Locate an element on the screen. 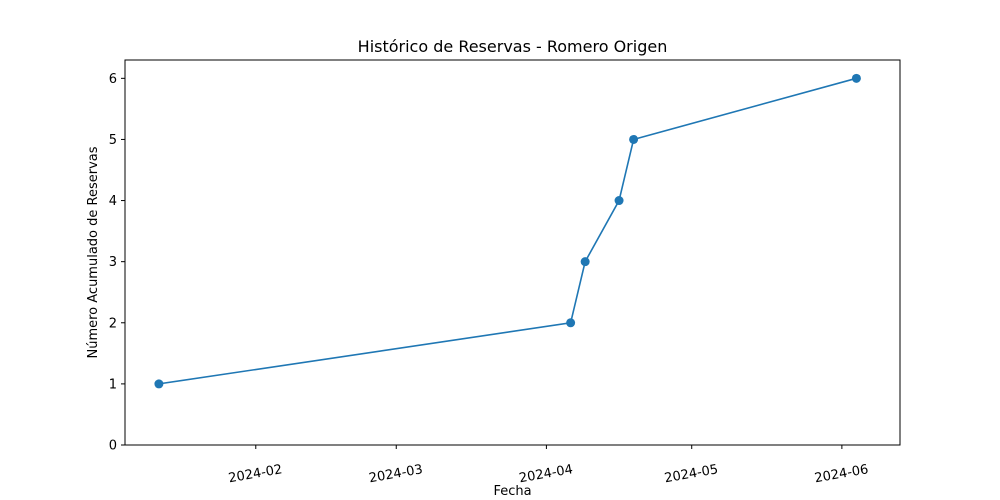 The width and height of the screenshot is (1000, 500). chart-title: Histórico de Reservas - Romero Origen is located at coordinates (513, 46).